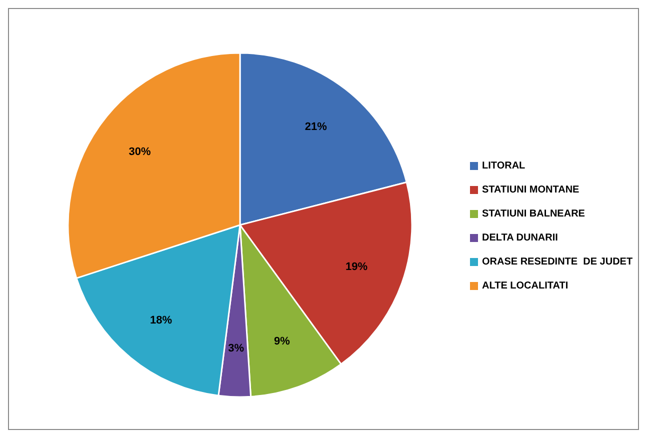  What do you see at coordinates (525, 286) in the screenshot?
I see `legend-label: ALTE LOCALITATI` at bounding box center [525, 286].